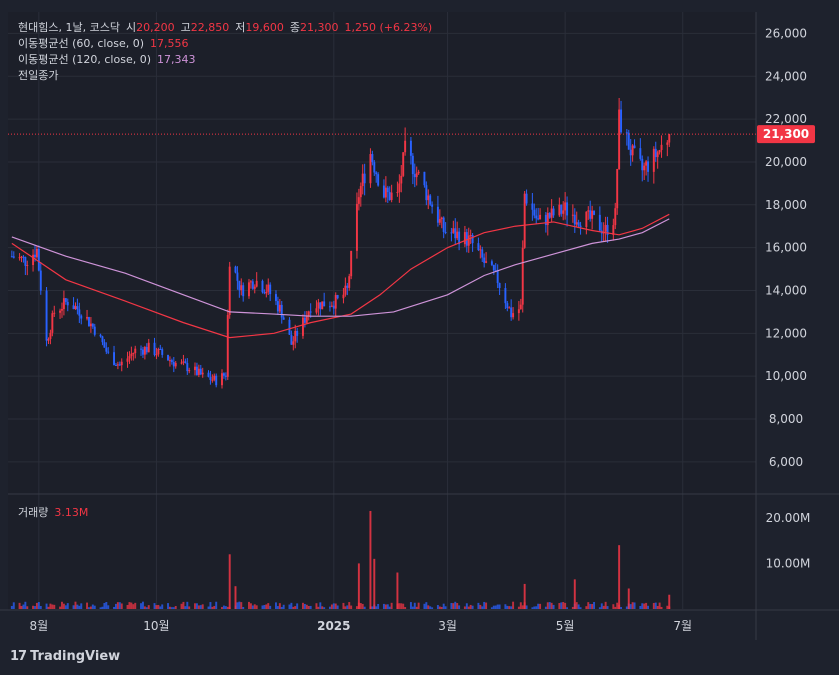  What do you see at coordinates (682, 626) in the screenshot?
I see `time-tick-label: 7월` at bounding box center [682, 626].